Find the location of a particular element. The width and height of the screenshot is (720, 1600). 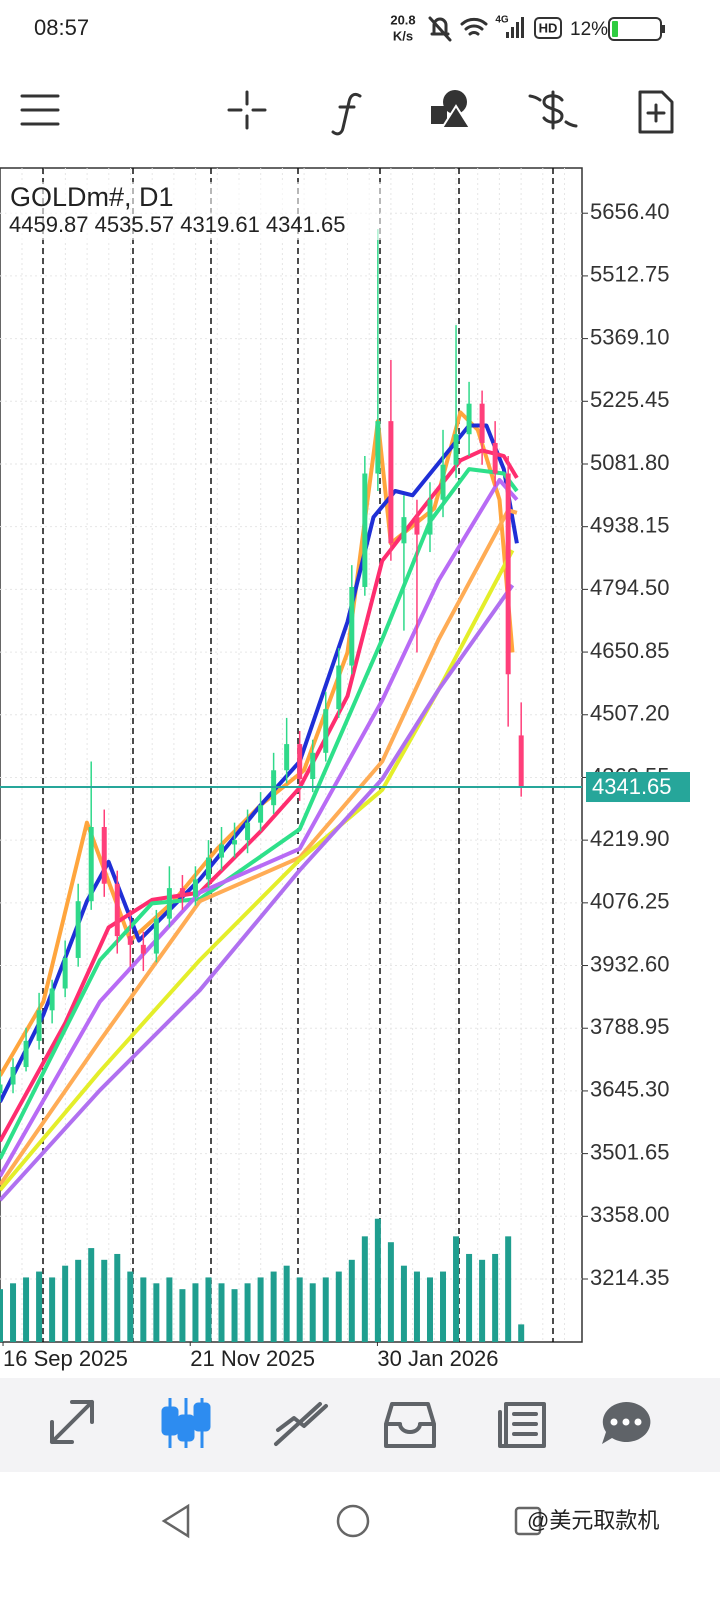

y-tick-label: 4938.15 is located at coordinates (630, 524).